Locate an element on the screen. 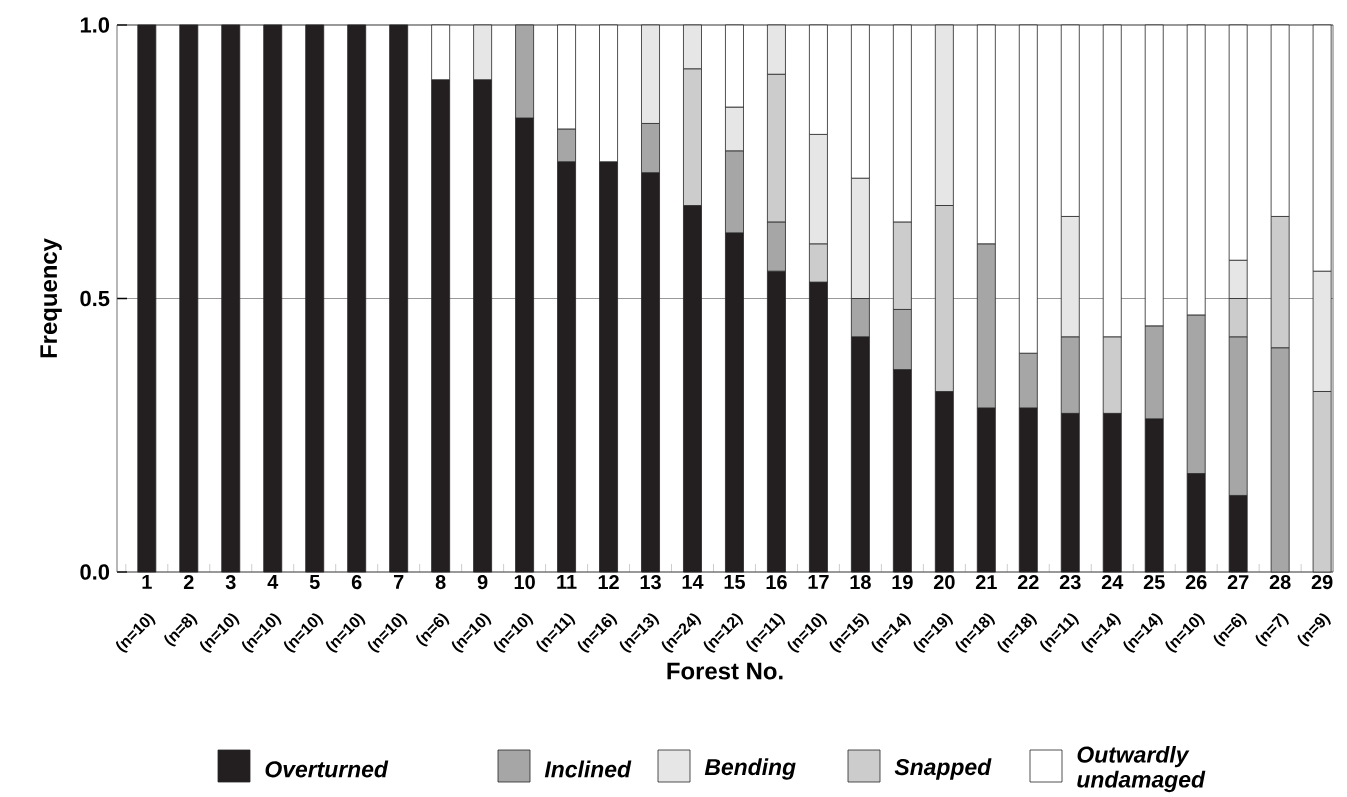  legend-label: Outwardly undamaged is located at coordinates (1141, 769).